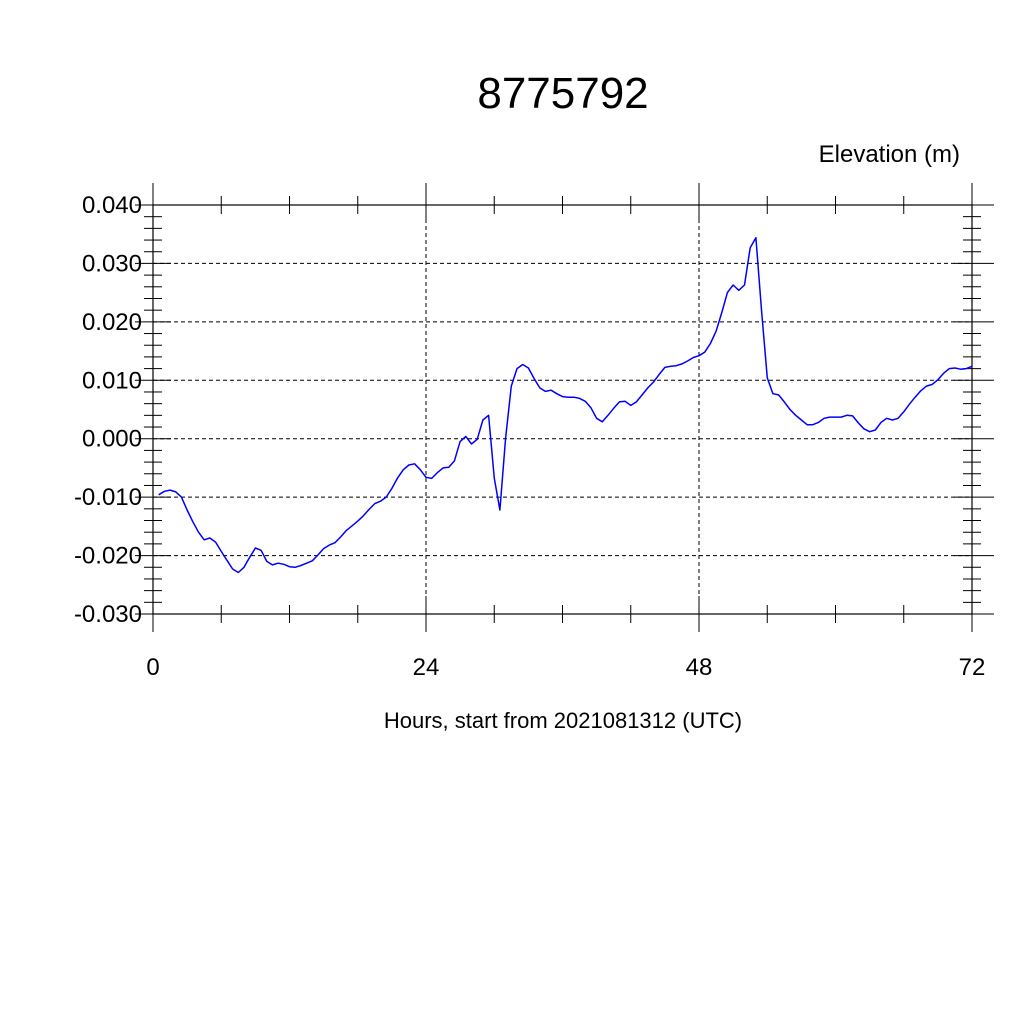 This screenshot has width=1024, height=1024. What do you see at coordinates (108, 497) in the screenshot?
I see `y-tick-label: -0.010` at bounding box center [108, 497].